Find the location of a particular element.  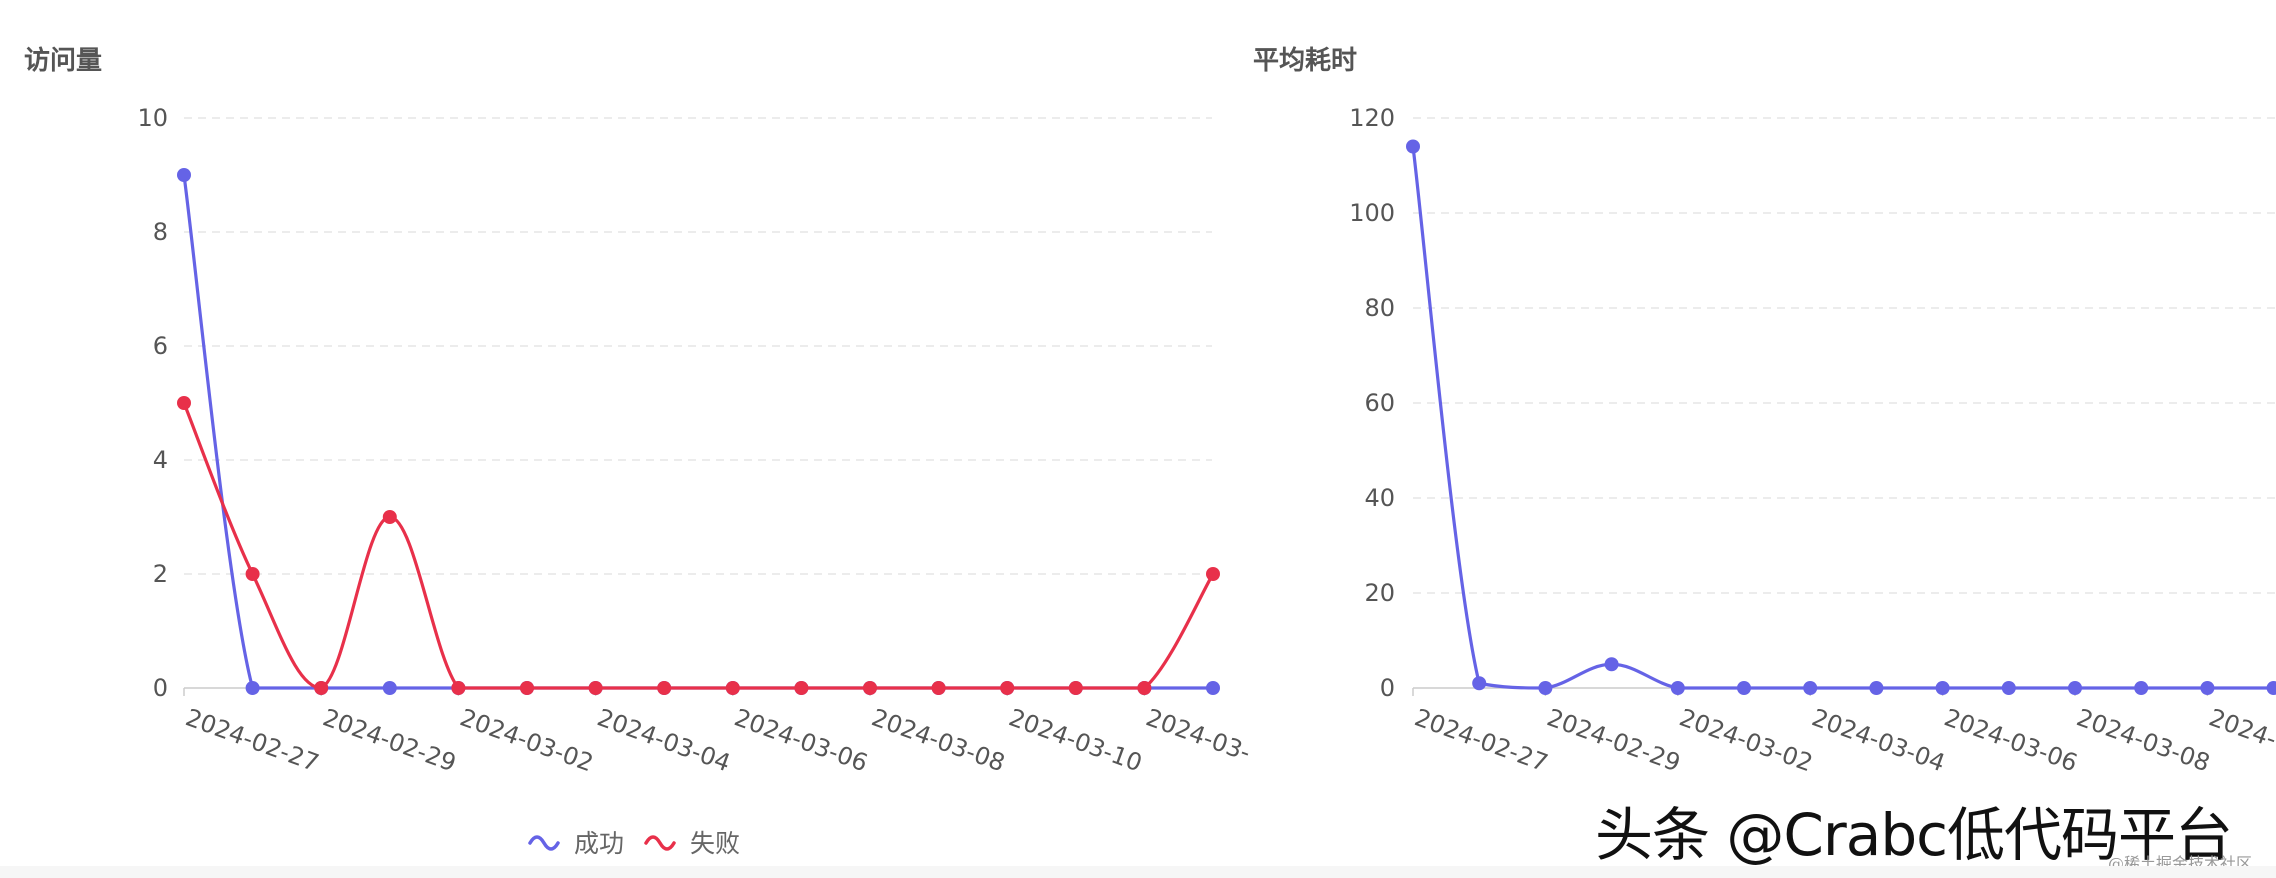

y-tick-label: 10 is located at coordinates (152, 118).